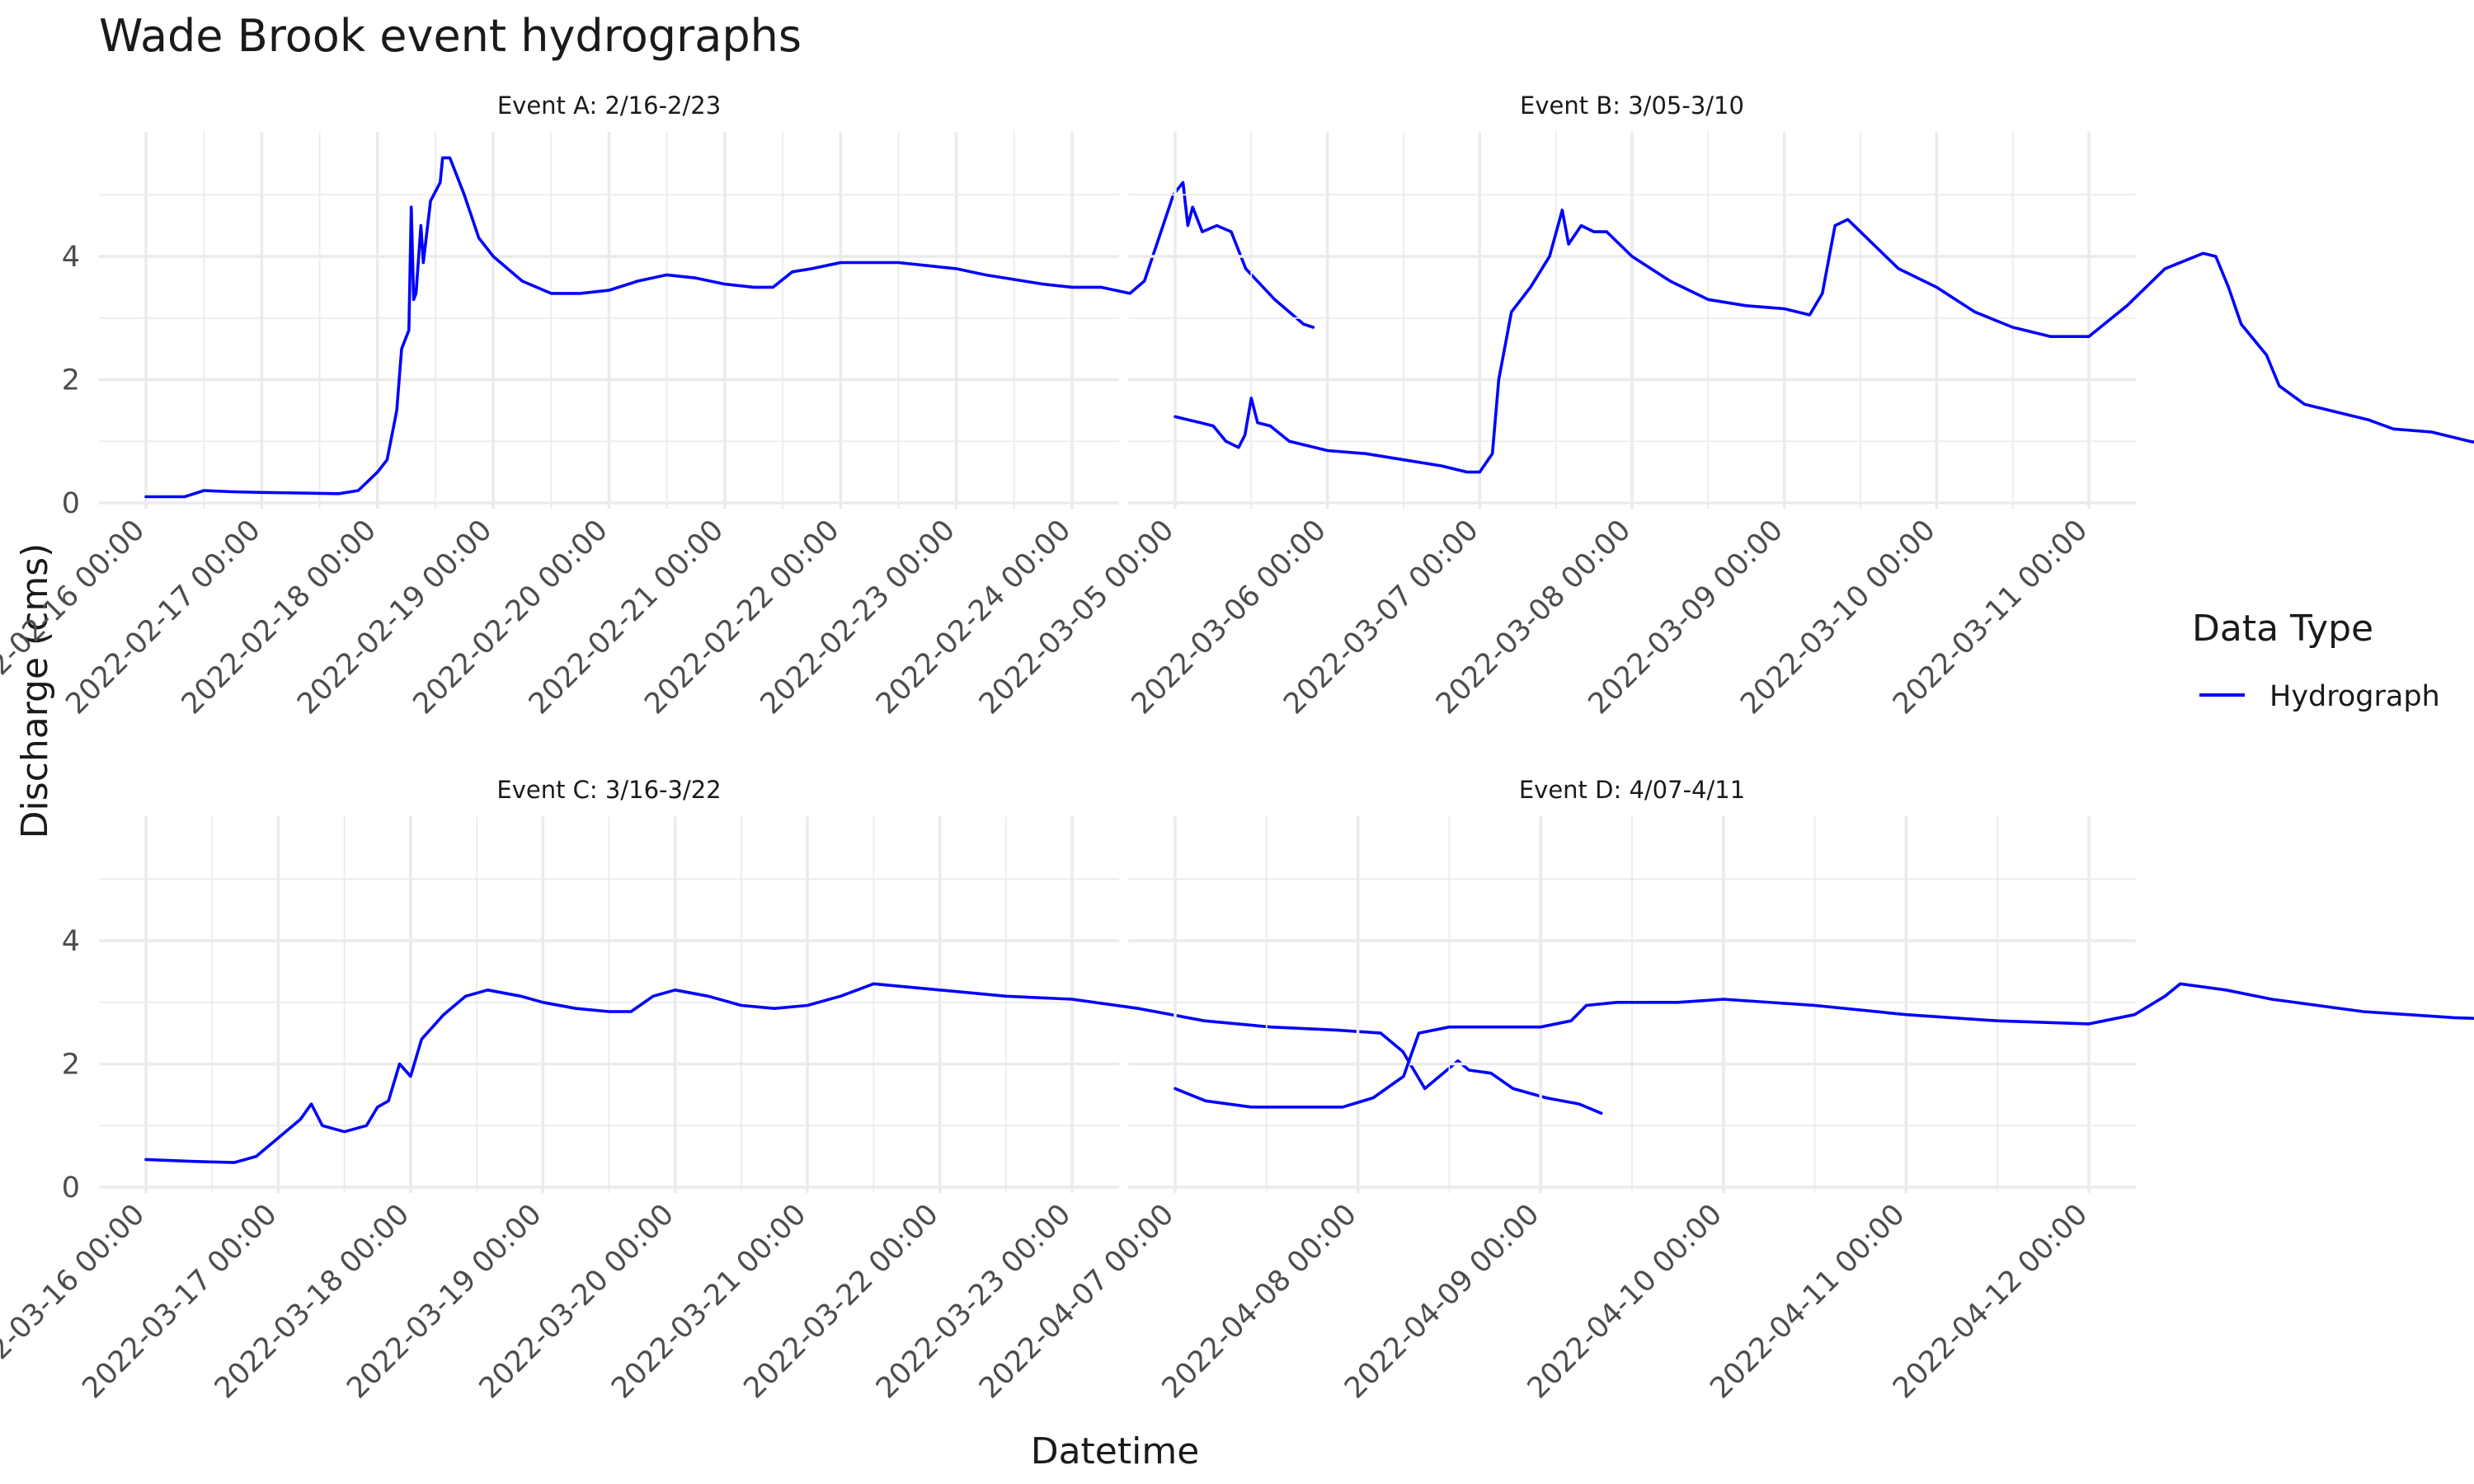 The height and width of the screenshot is (1484, 2474). Describe the element at coordinates (1990, 1301) in the screenshot. I see `x-tick-label: 2022-04-12 00:00` at that location.